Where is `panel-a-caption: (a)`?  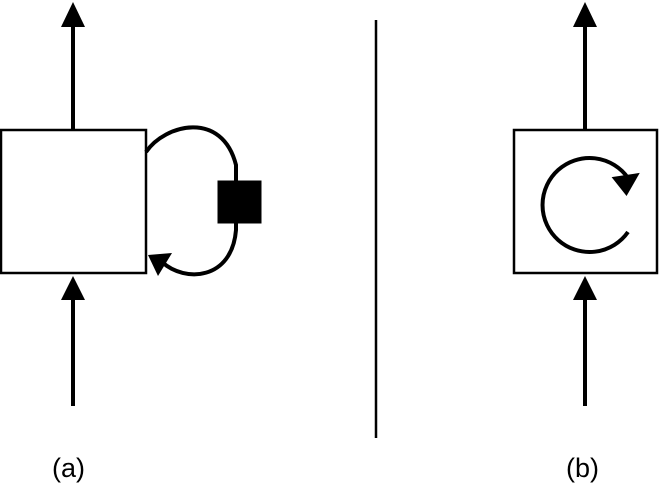
panel-a-caption: (a) is located at coordinates (68, 468).